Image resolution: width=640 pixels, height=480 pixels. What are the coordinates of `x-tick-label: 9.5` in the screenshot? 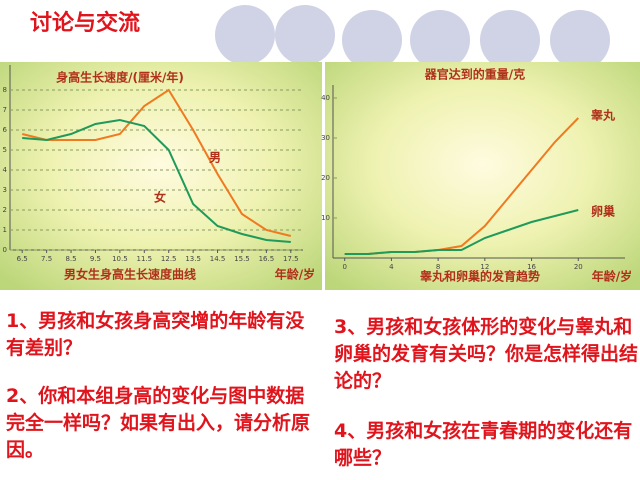 It's located at (95, 259).